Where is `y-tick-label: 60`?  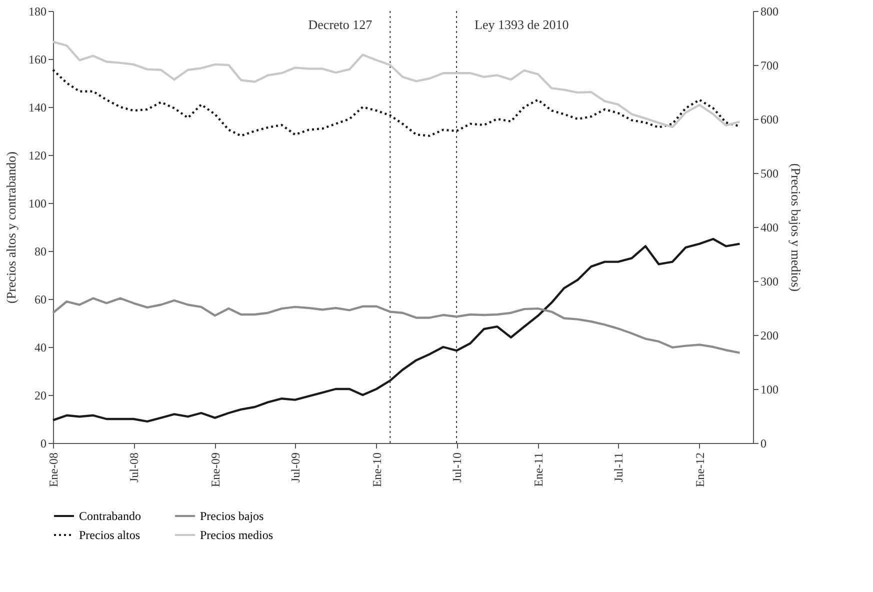 y-tick-label: 60 is located at coordinates (40, 299).